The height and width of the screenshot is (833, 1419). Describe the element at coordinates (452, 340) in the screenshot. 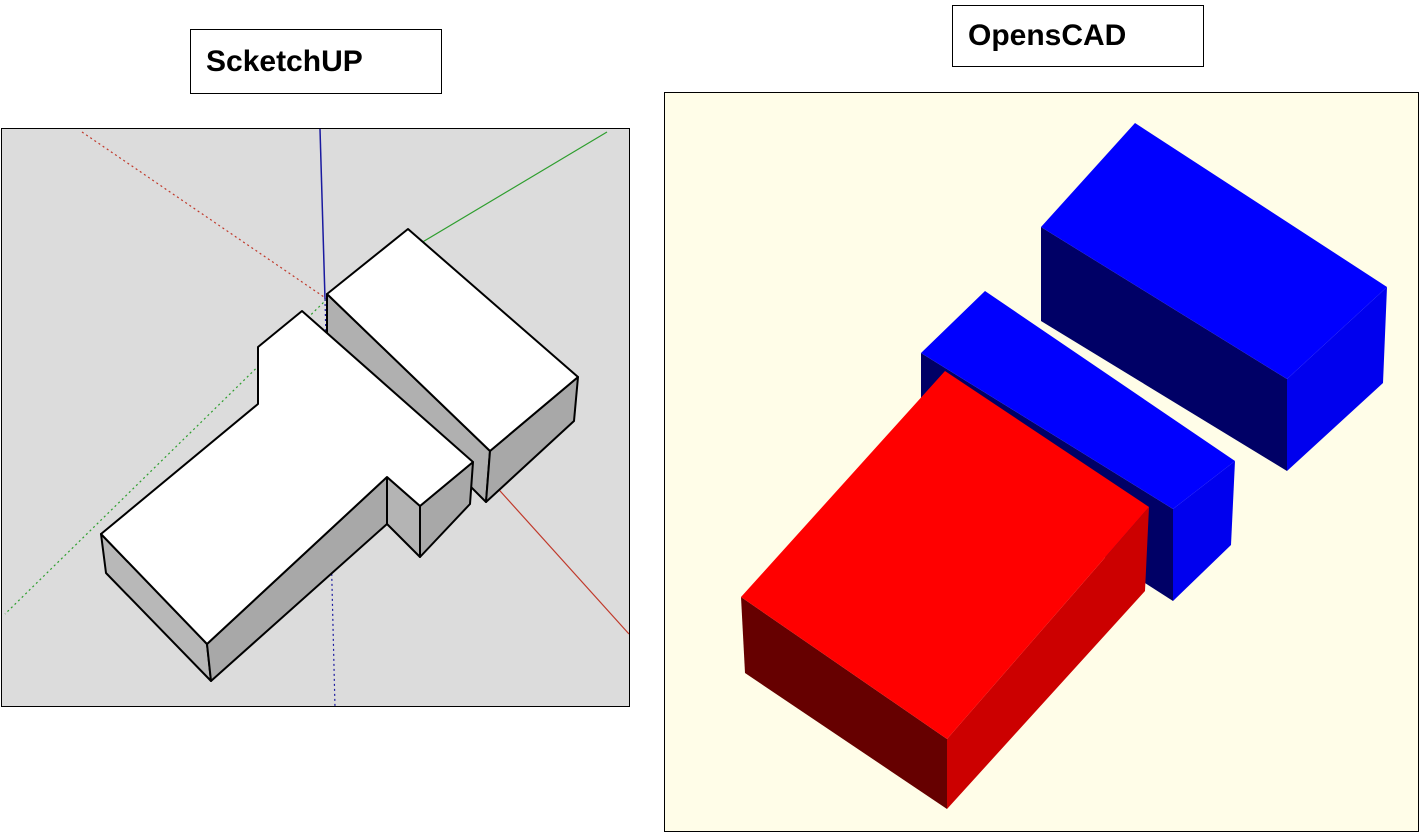

I see `block-right-top` at that location.